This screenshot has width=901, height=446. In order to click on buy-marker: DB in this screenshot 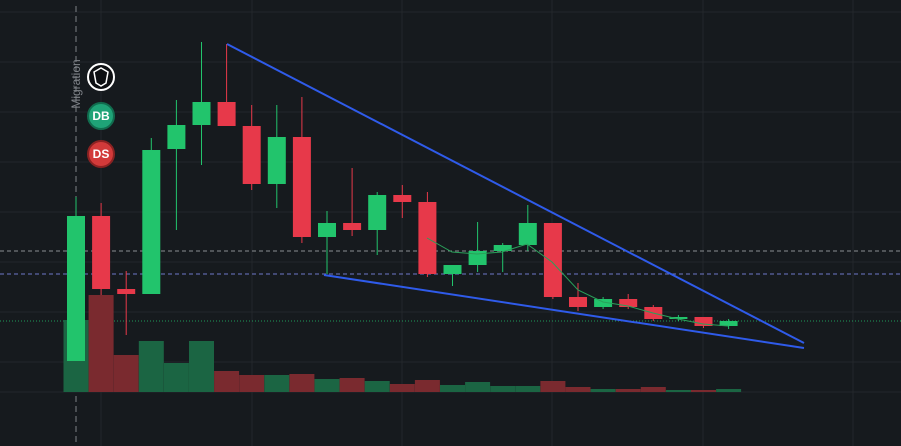, I will do `click(101, 116)`.